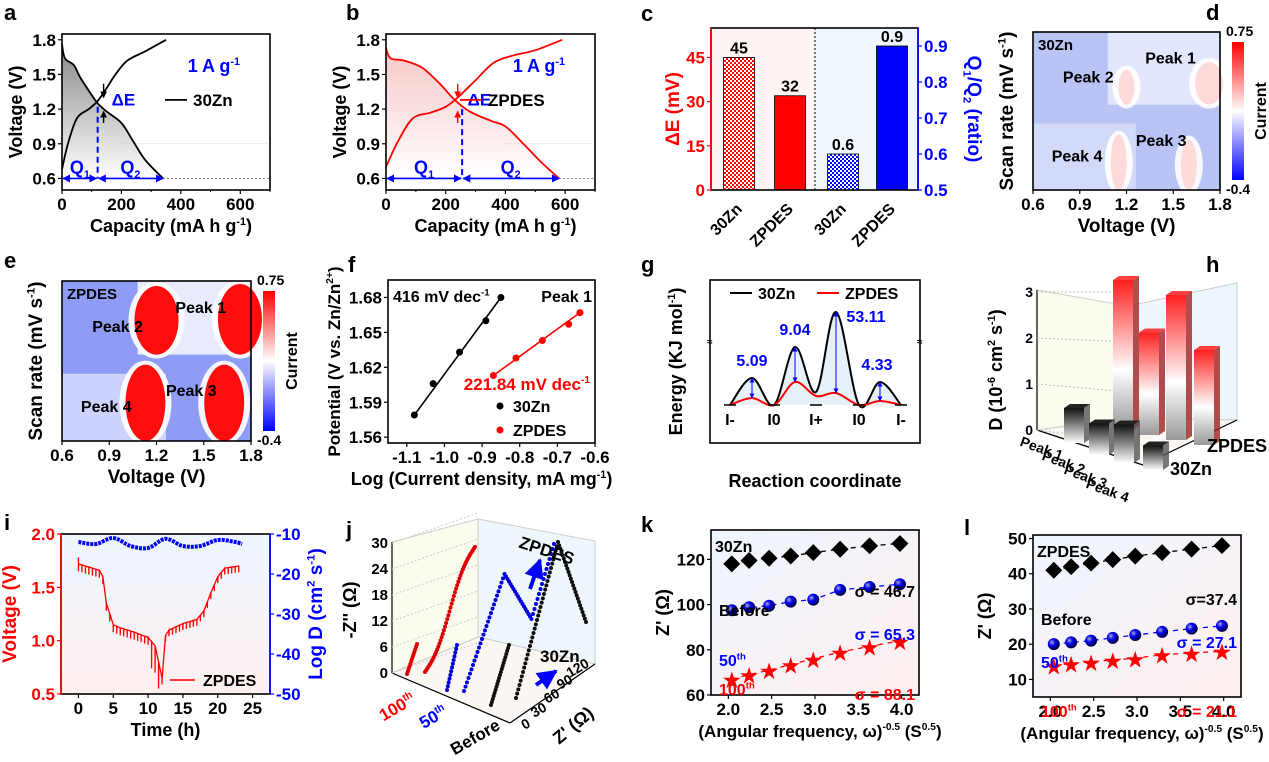 This screenshot has width=1269, height=762. I want to click on bar-30zn-peak-3-top, so click(1127, 422).